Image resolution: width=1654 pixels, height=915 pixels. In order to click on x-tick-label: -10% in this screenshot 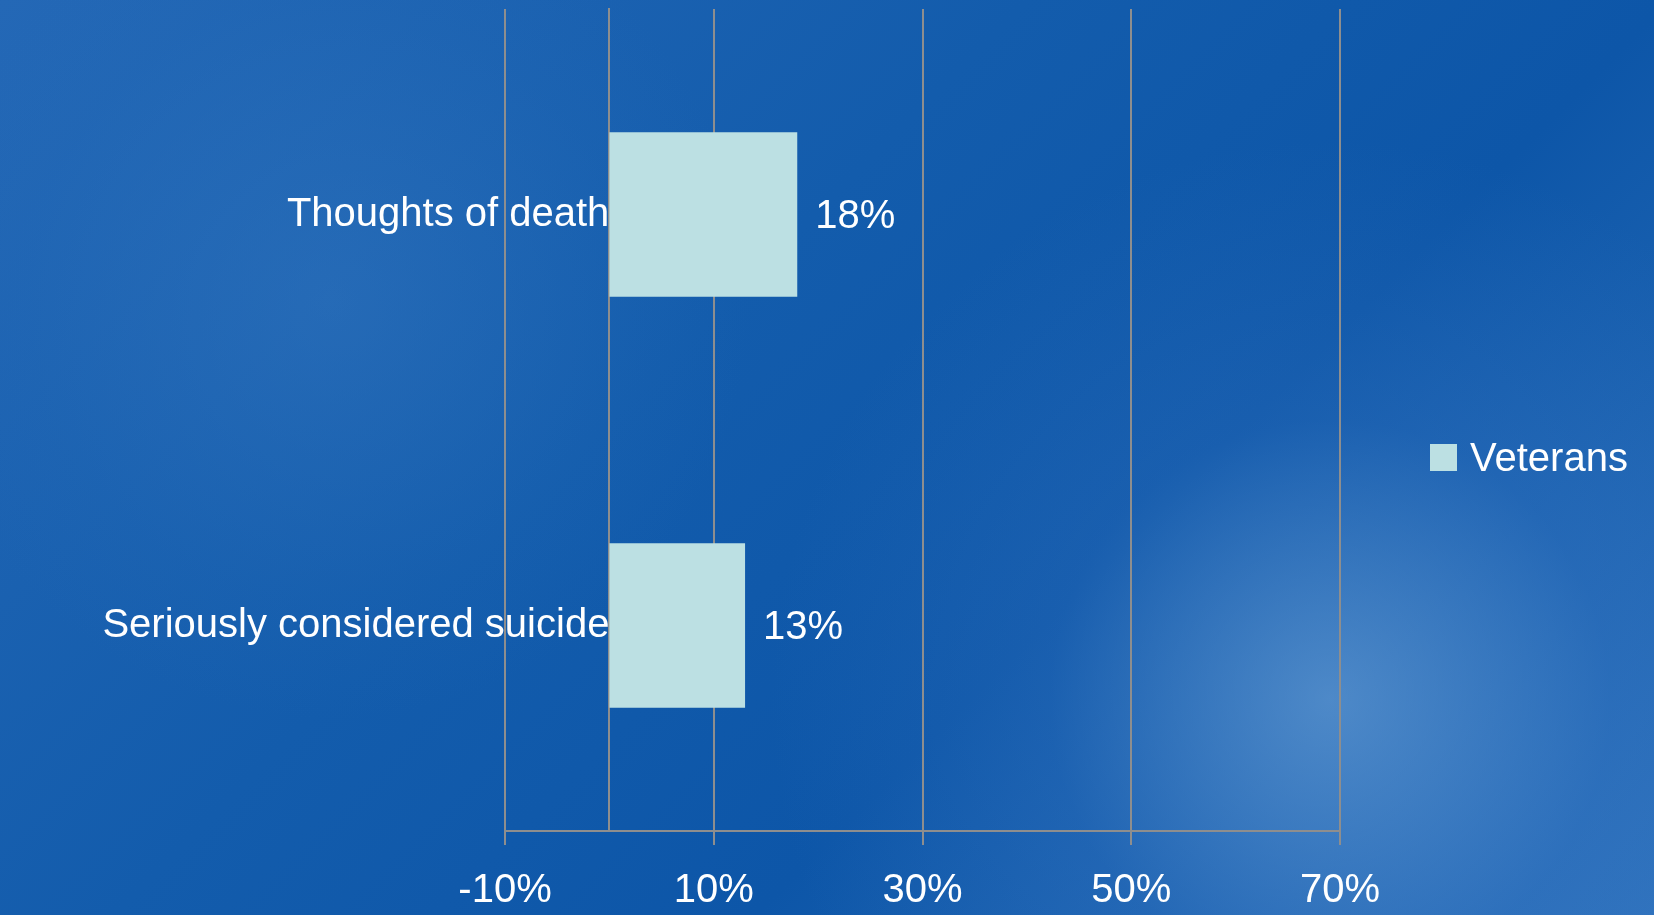, I will do `click(505, 888)`.